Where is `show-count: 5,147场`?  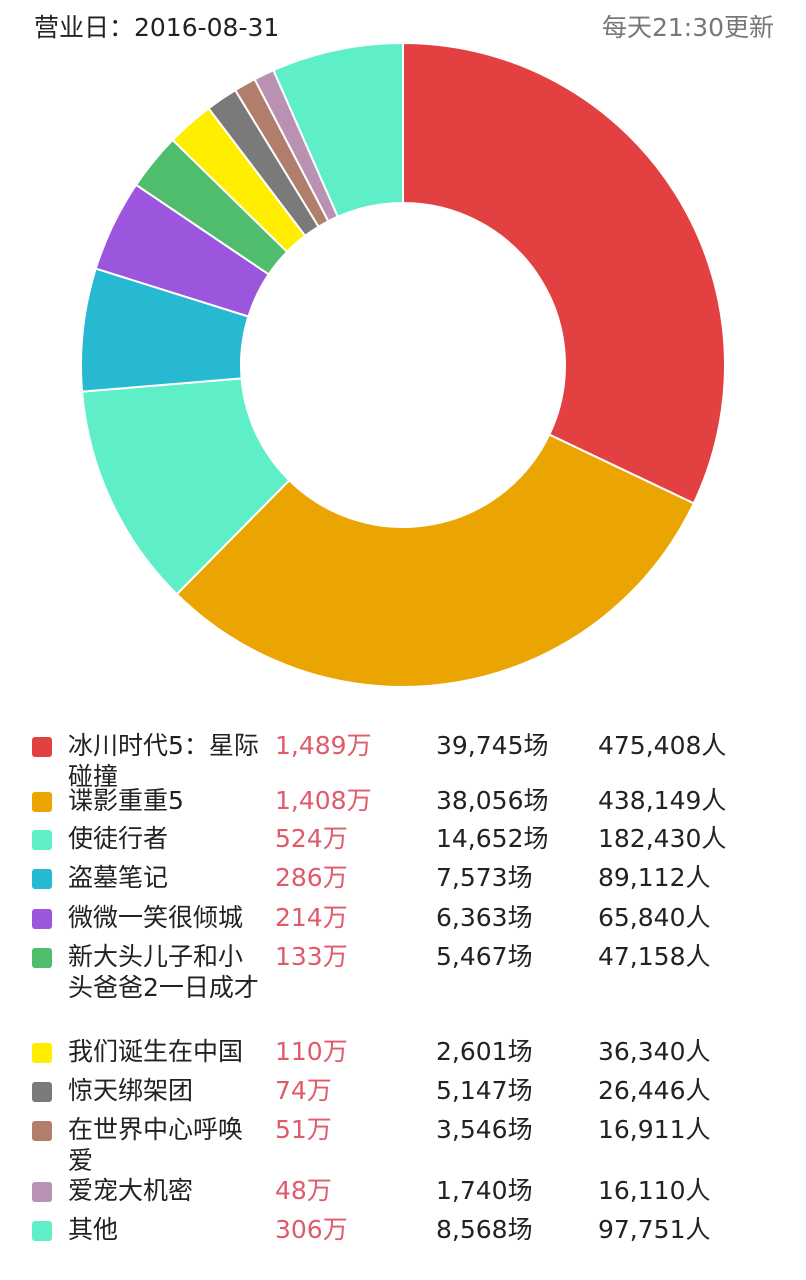
show-count: 5,147场 is located at coordinates (484, 1090).